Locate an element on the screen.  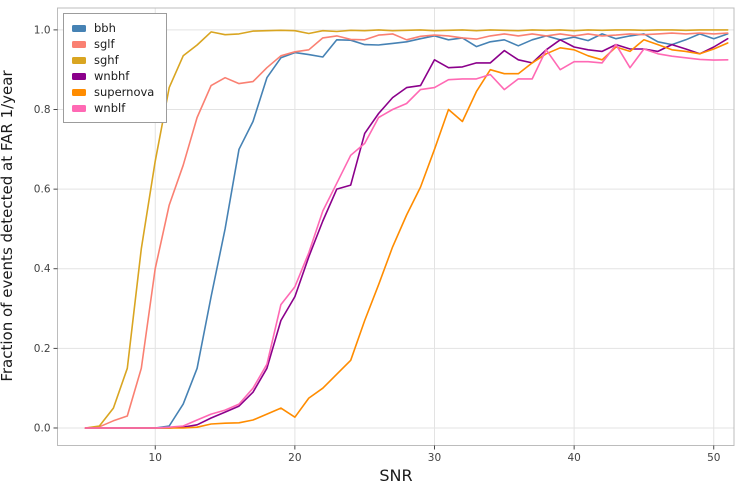
y-tick-label: 0.6 is located at coordinates (42, 190).